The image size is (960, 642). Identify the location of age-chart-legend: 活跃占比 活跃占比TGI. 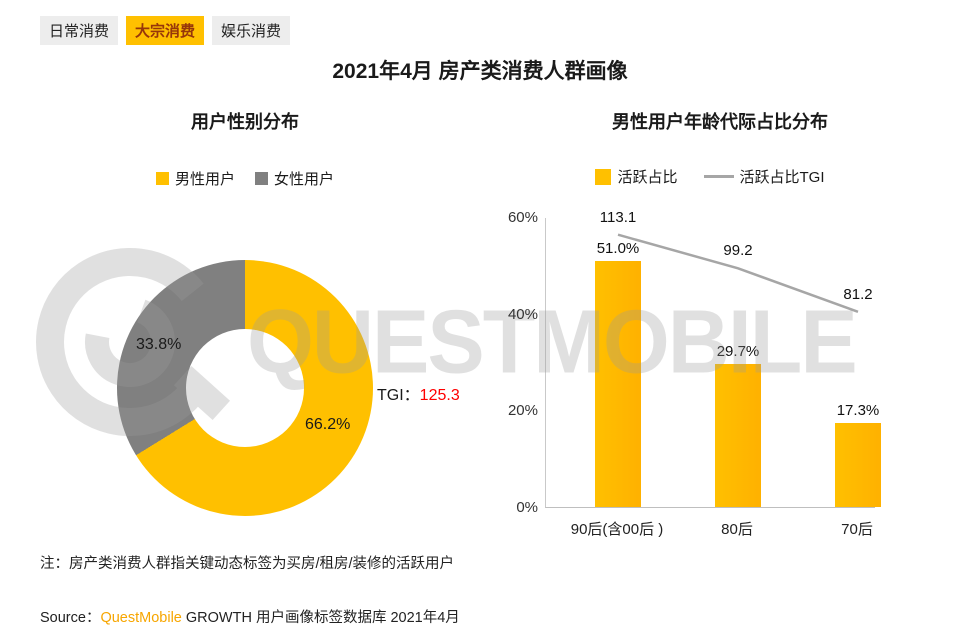
(710, 176).